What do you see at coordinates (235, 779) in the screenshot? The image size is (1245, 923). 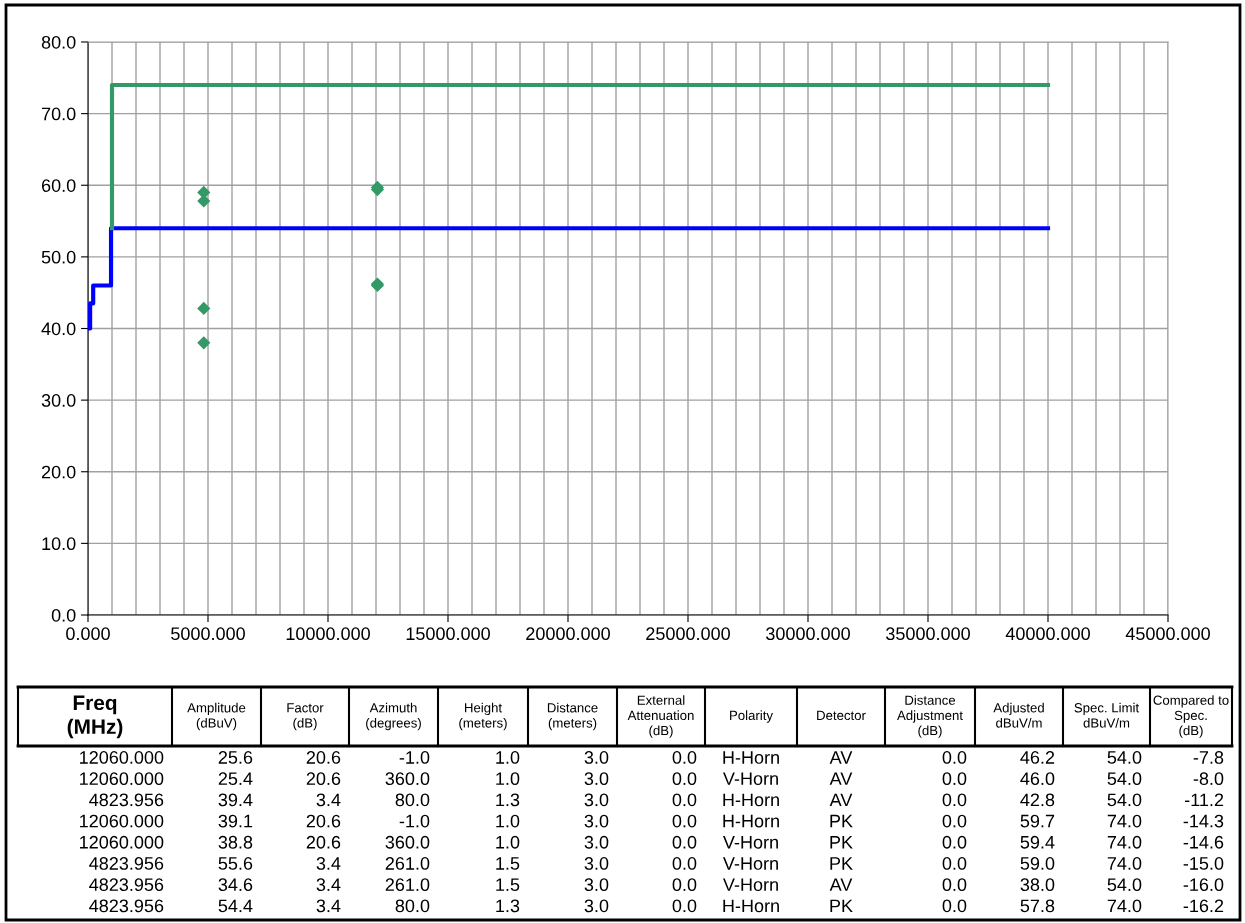 I see `text: 25.4` at bounding box center [235, 779].